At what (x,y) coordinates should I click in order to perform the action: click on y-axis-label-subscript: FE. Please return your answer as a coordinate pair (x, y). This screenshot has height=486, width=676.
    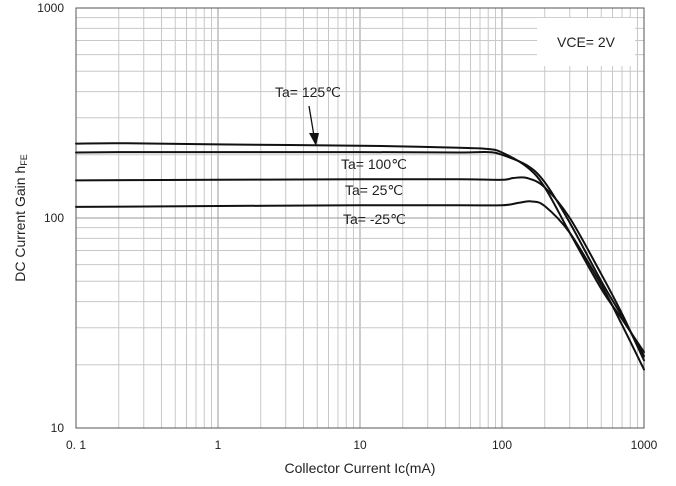
    Looking at the image, I should click on (24, 160).